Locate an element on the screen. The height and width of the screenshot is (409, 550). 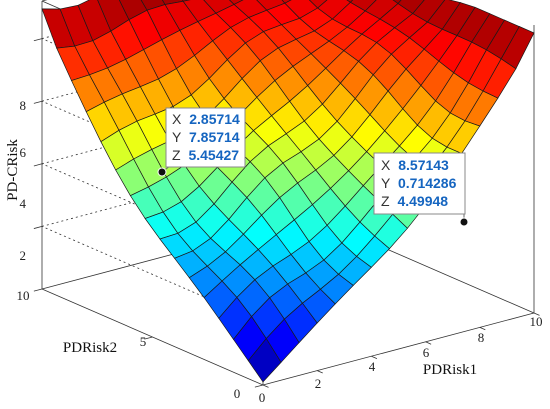
x-tick-labels: 0 2 4 6 8 10 is located at coordinates (401, 359).